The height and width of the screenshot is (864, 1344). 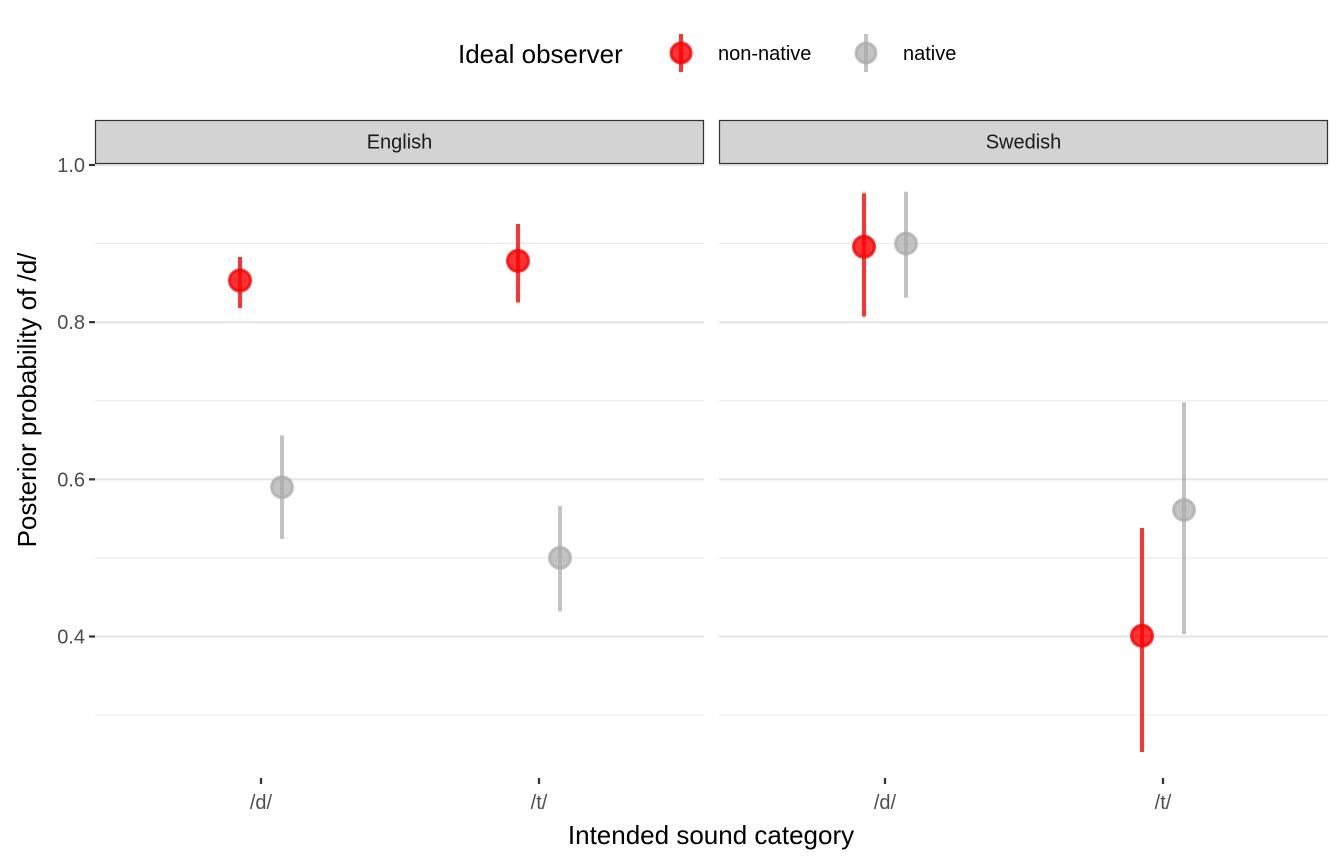 What do you see at coordinates (71, 638) in the screenshot?
I see `y-tick-label: 0.4` at bounding box center [71, 638].